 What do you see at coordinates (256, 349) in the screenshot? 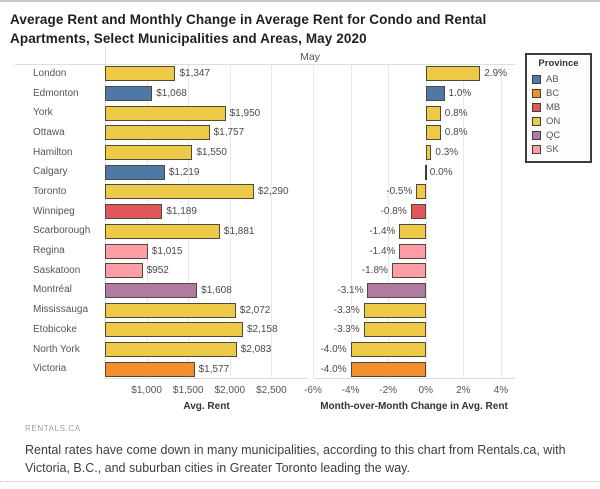
I see `bar-value-label: $2,083` at bounding box center [256, 349].